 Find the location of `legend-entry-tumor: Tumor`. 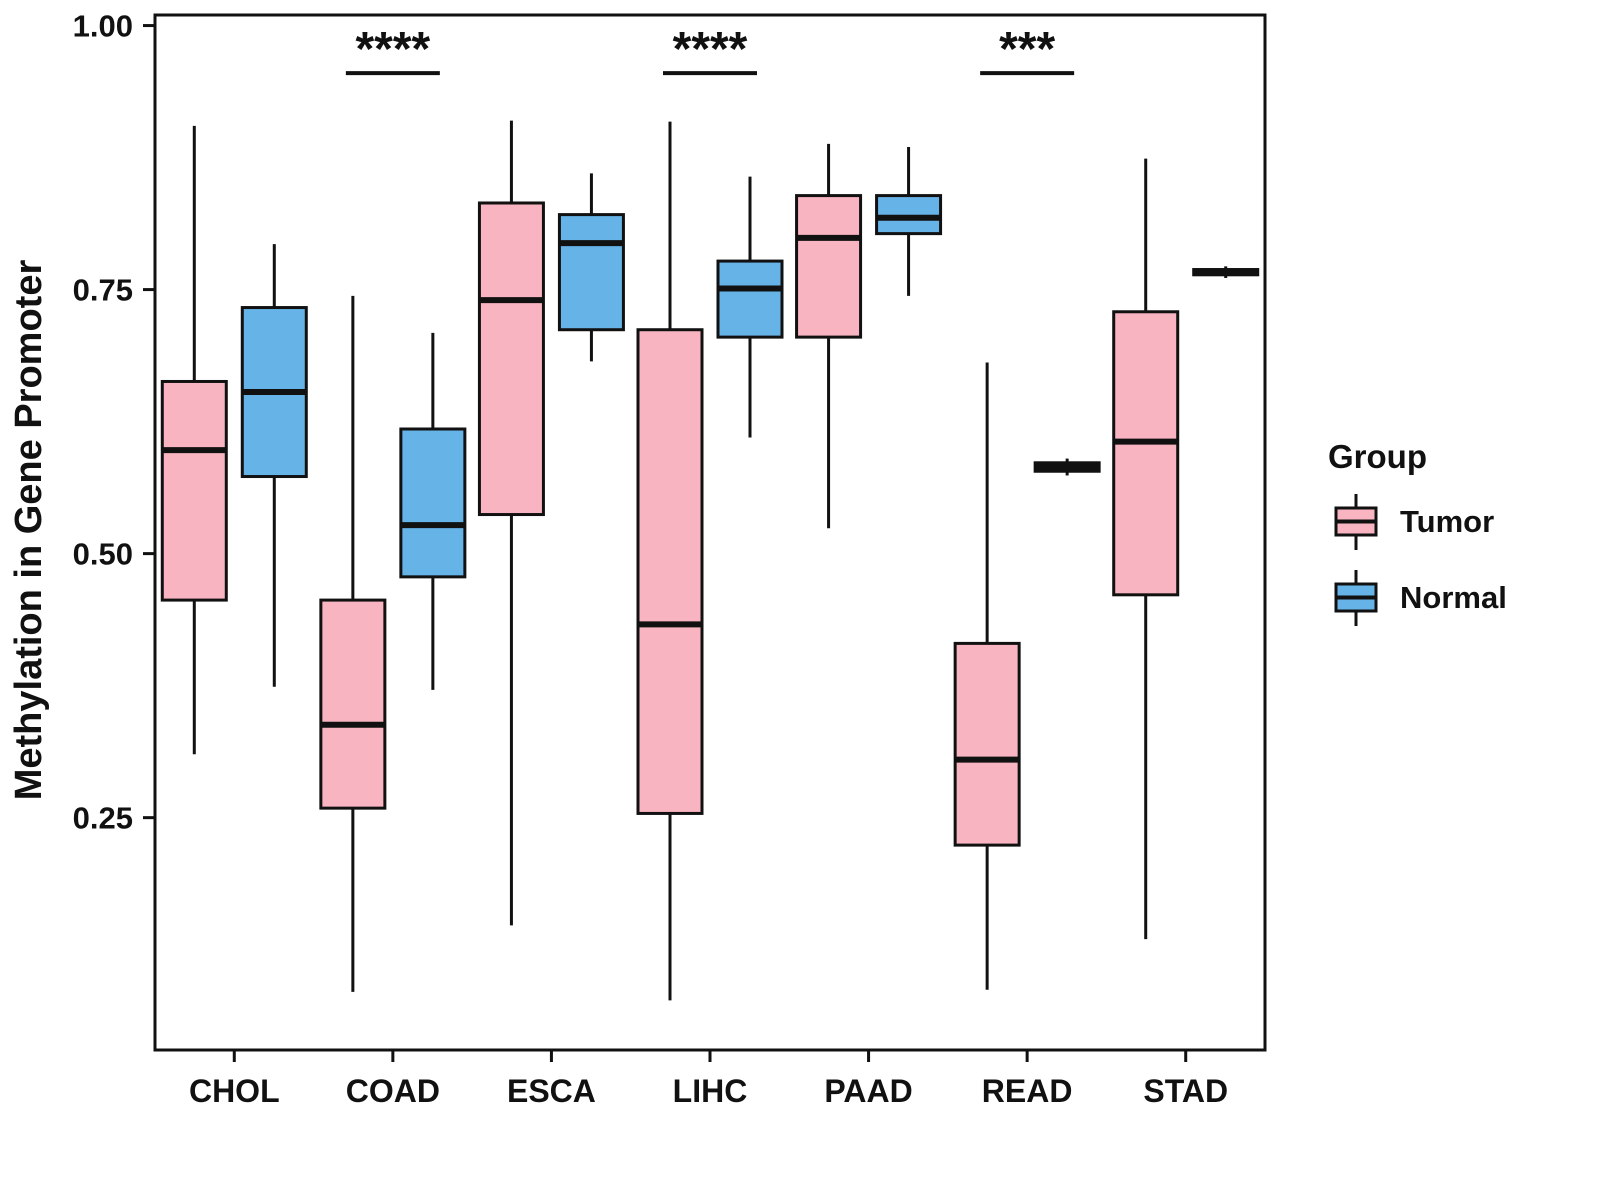

legend-entry-tumor: Tumor is located at coordinates (1417, 522).